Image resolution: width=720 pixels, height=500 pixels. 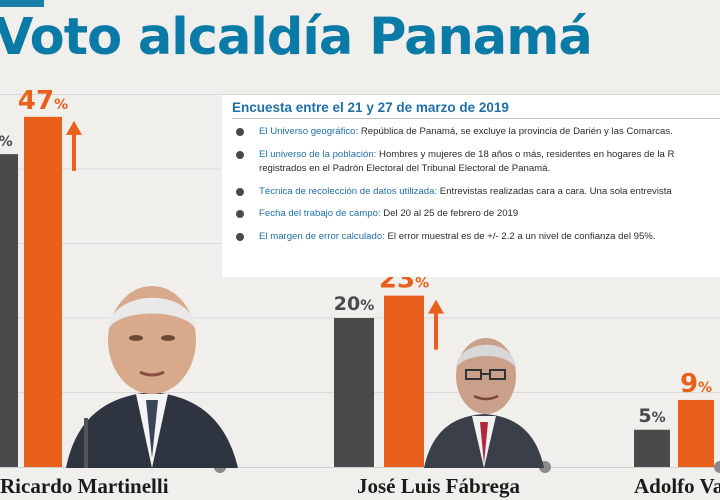 I want to click on data-label: 20%, so click(x=354, y=304).